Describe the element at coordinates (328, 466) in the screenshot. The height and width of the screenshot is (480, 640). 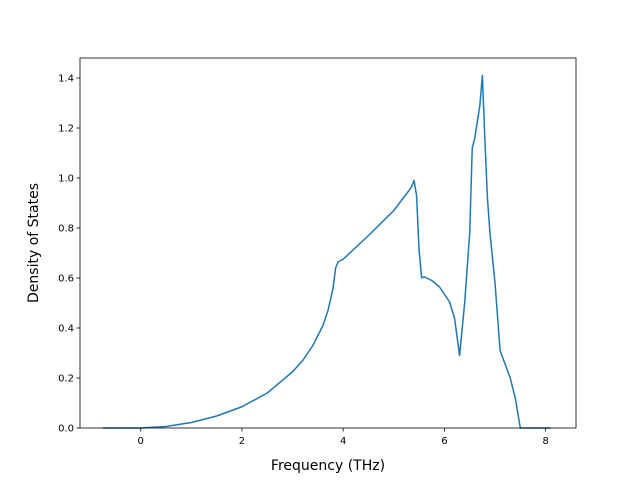
I see `x-axis-label: Frequency (THz)` at that location.